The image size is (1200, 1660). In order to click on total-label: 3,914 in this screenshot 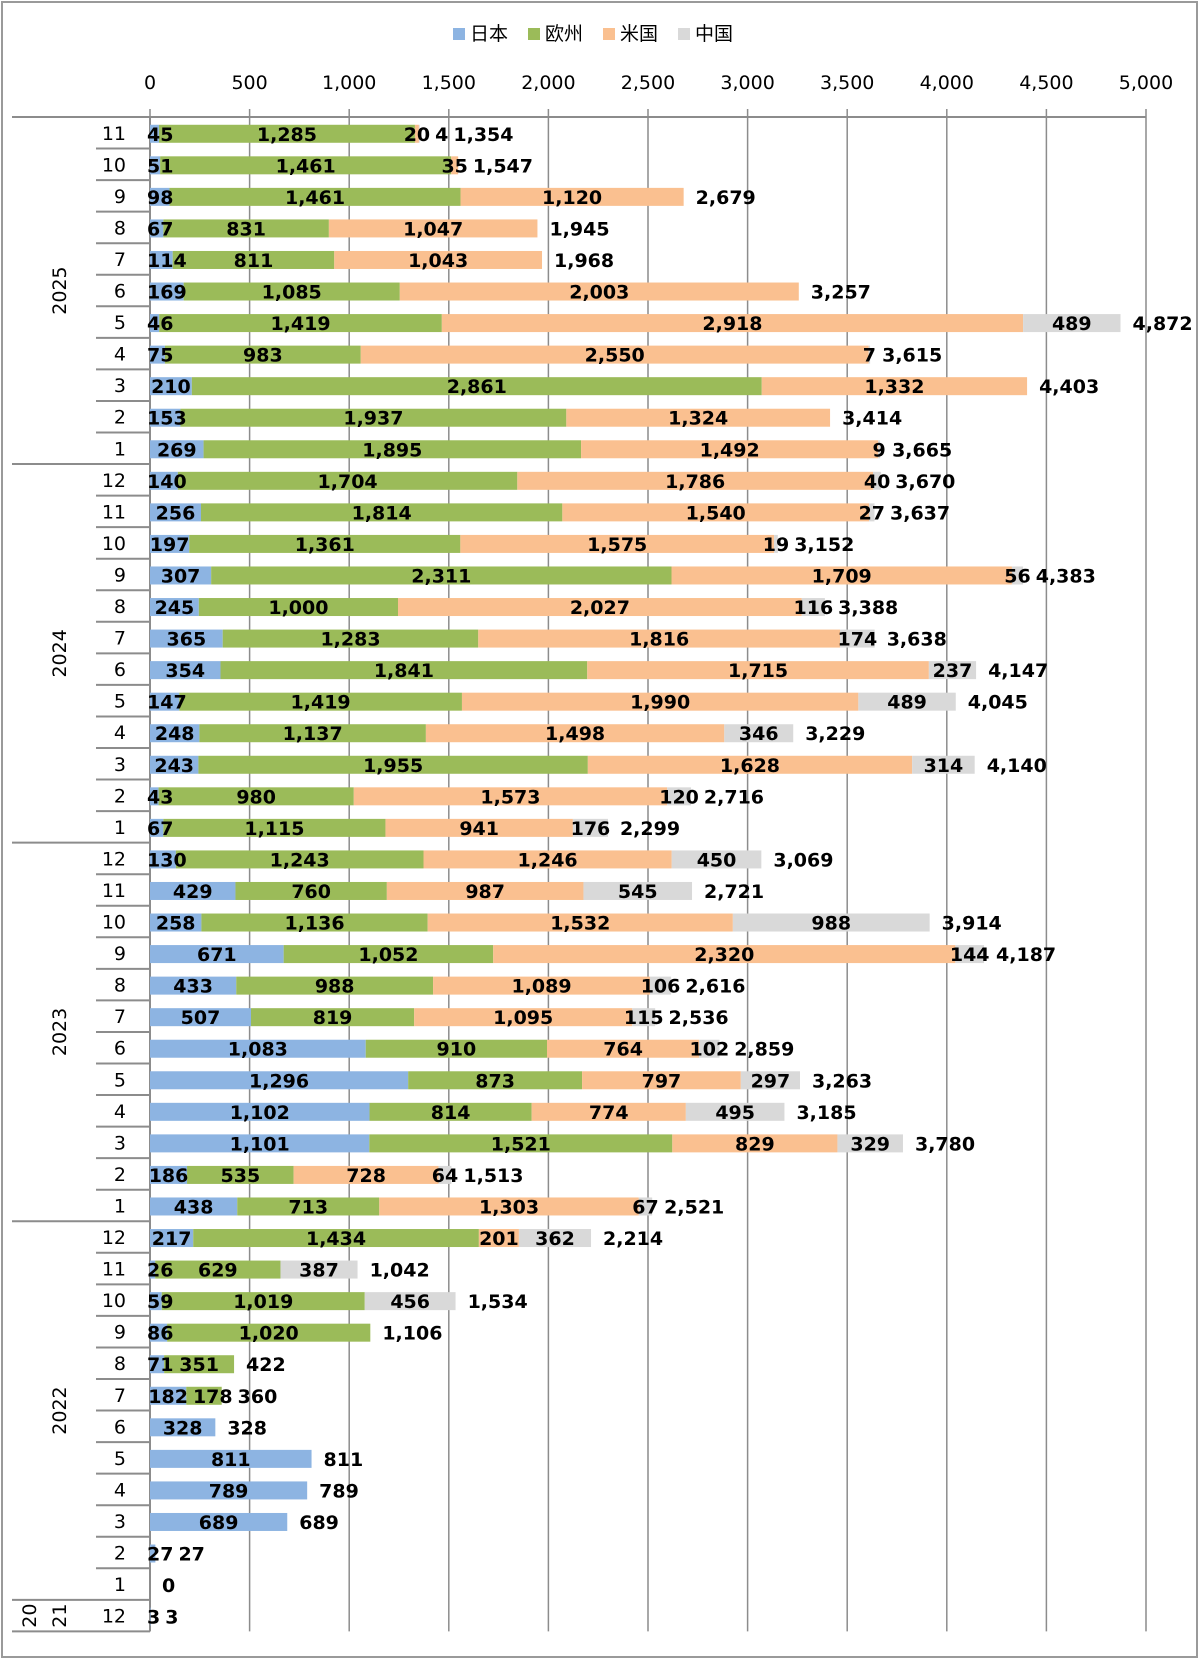, I will do `click(972, 924)`.